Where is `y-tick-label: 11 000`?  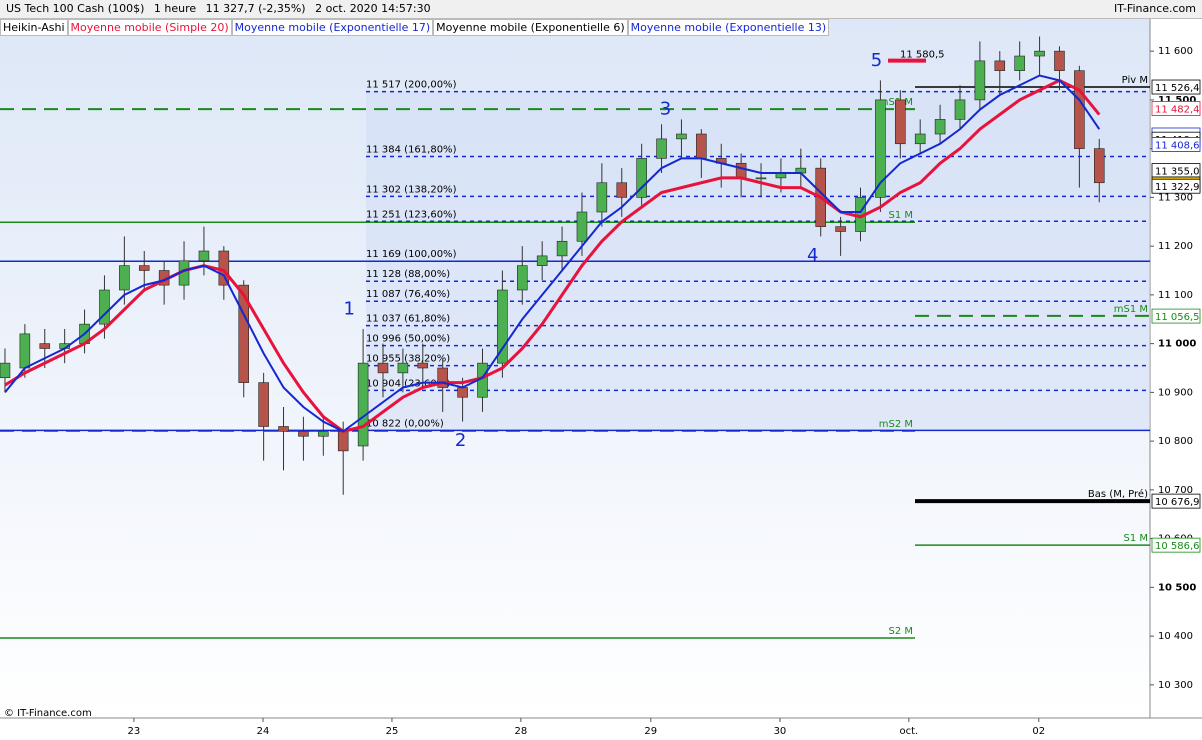
y-tick-label: 11 000 is located at coordinates (1177, 344).